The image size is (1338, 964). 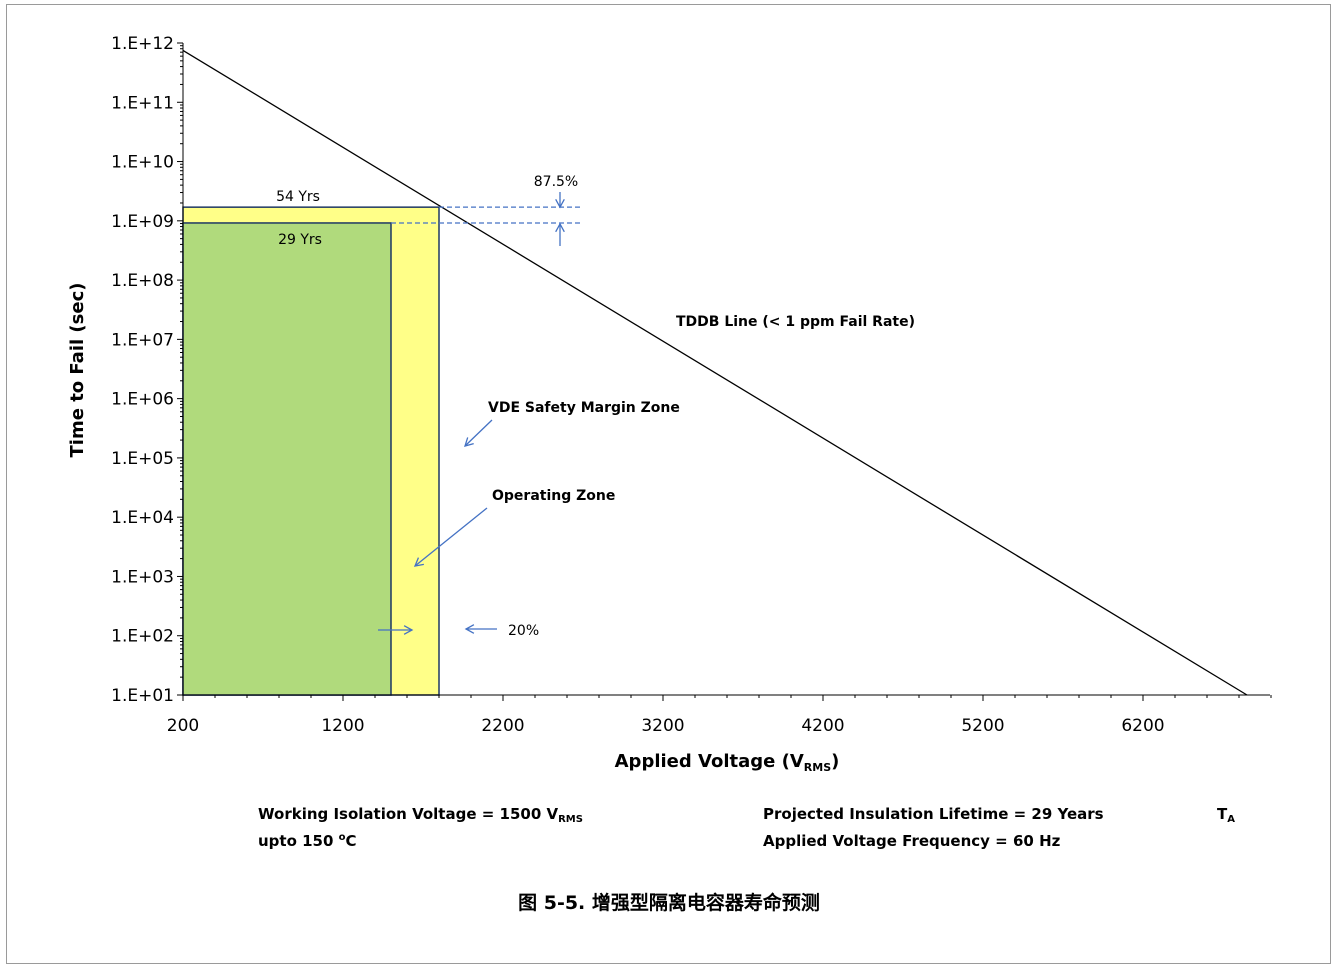 What do you see at coordinates (142, 459) in the screenshot?
I see `y-tick-label: 1.E+05` at bounding box center [142, 459].